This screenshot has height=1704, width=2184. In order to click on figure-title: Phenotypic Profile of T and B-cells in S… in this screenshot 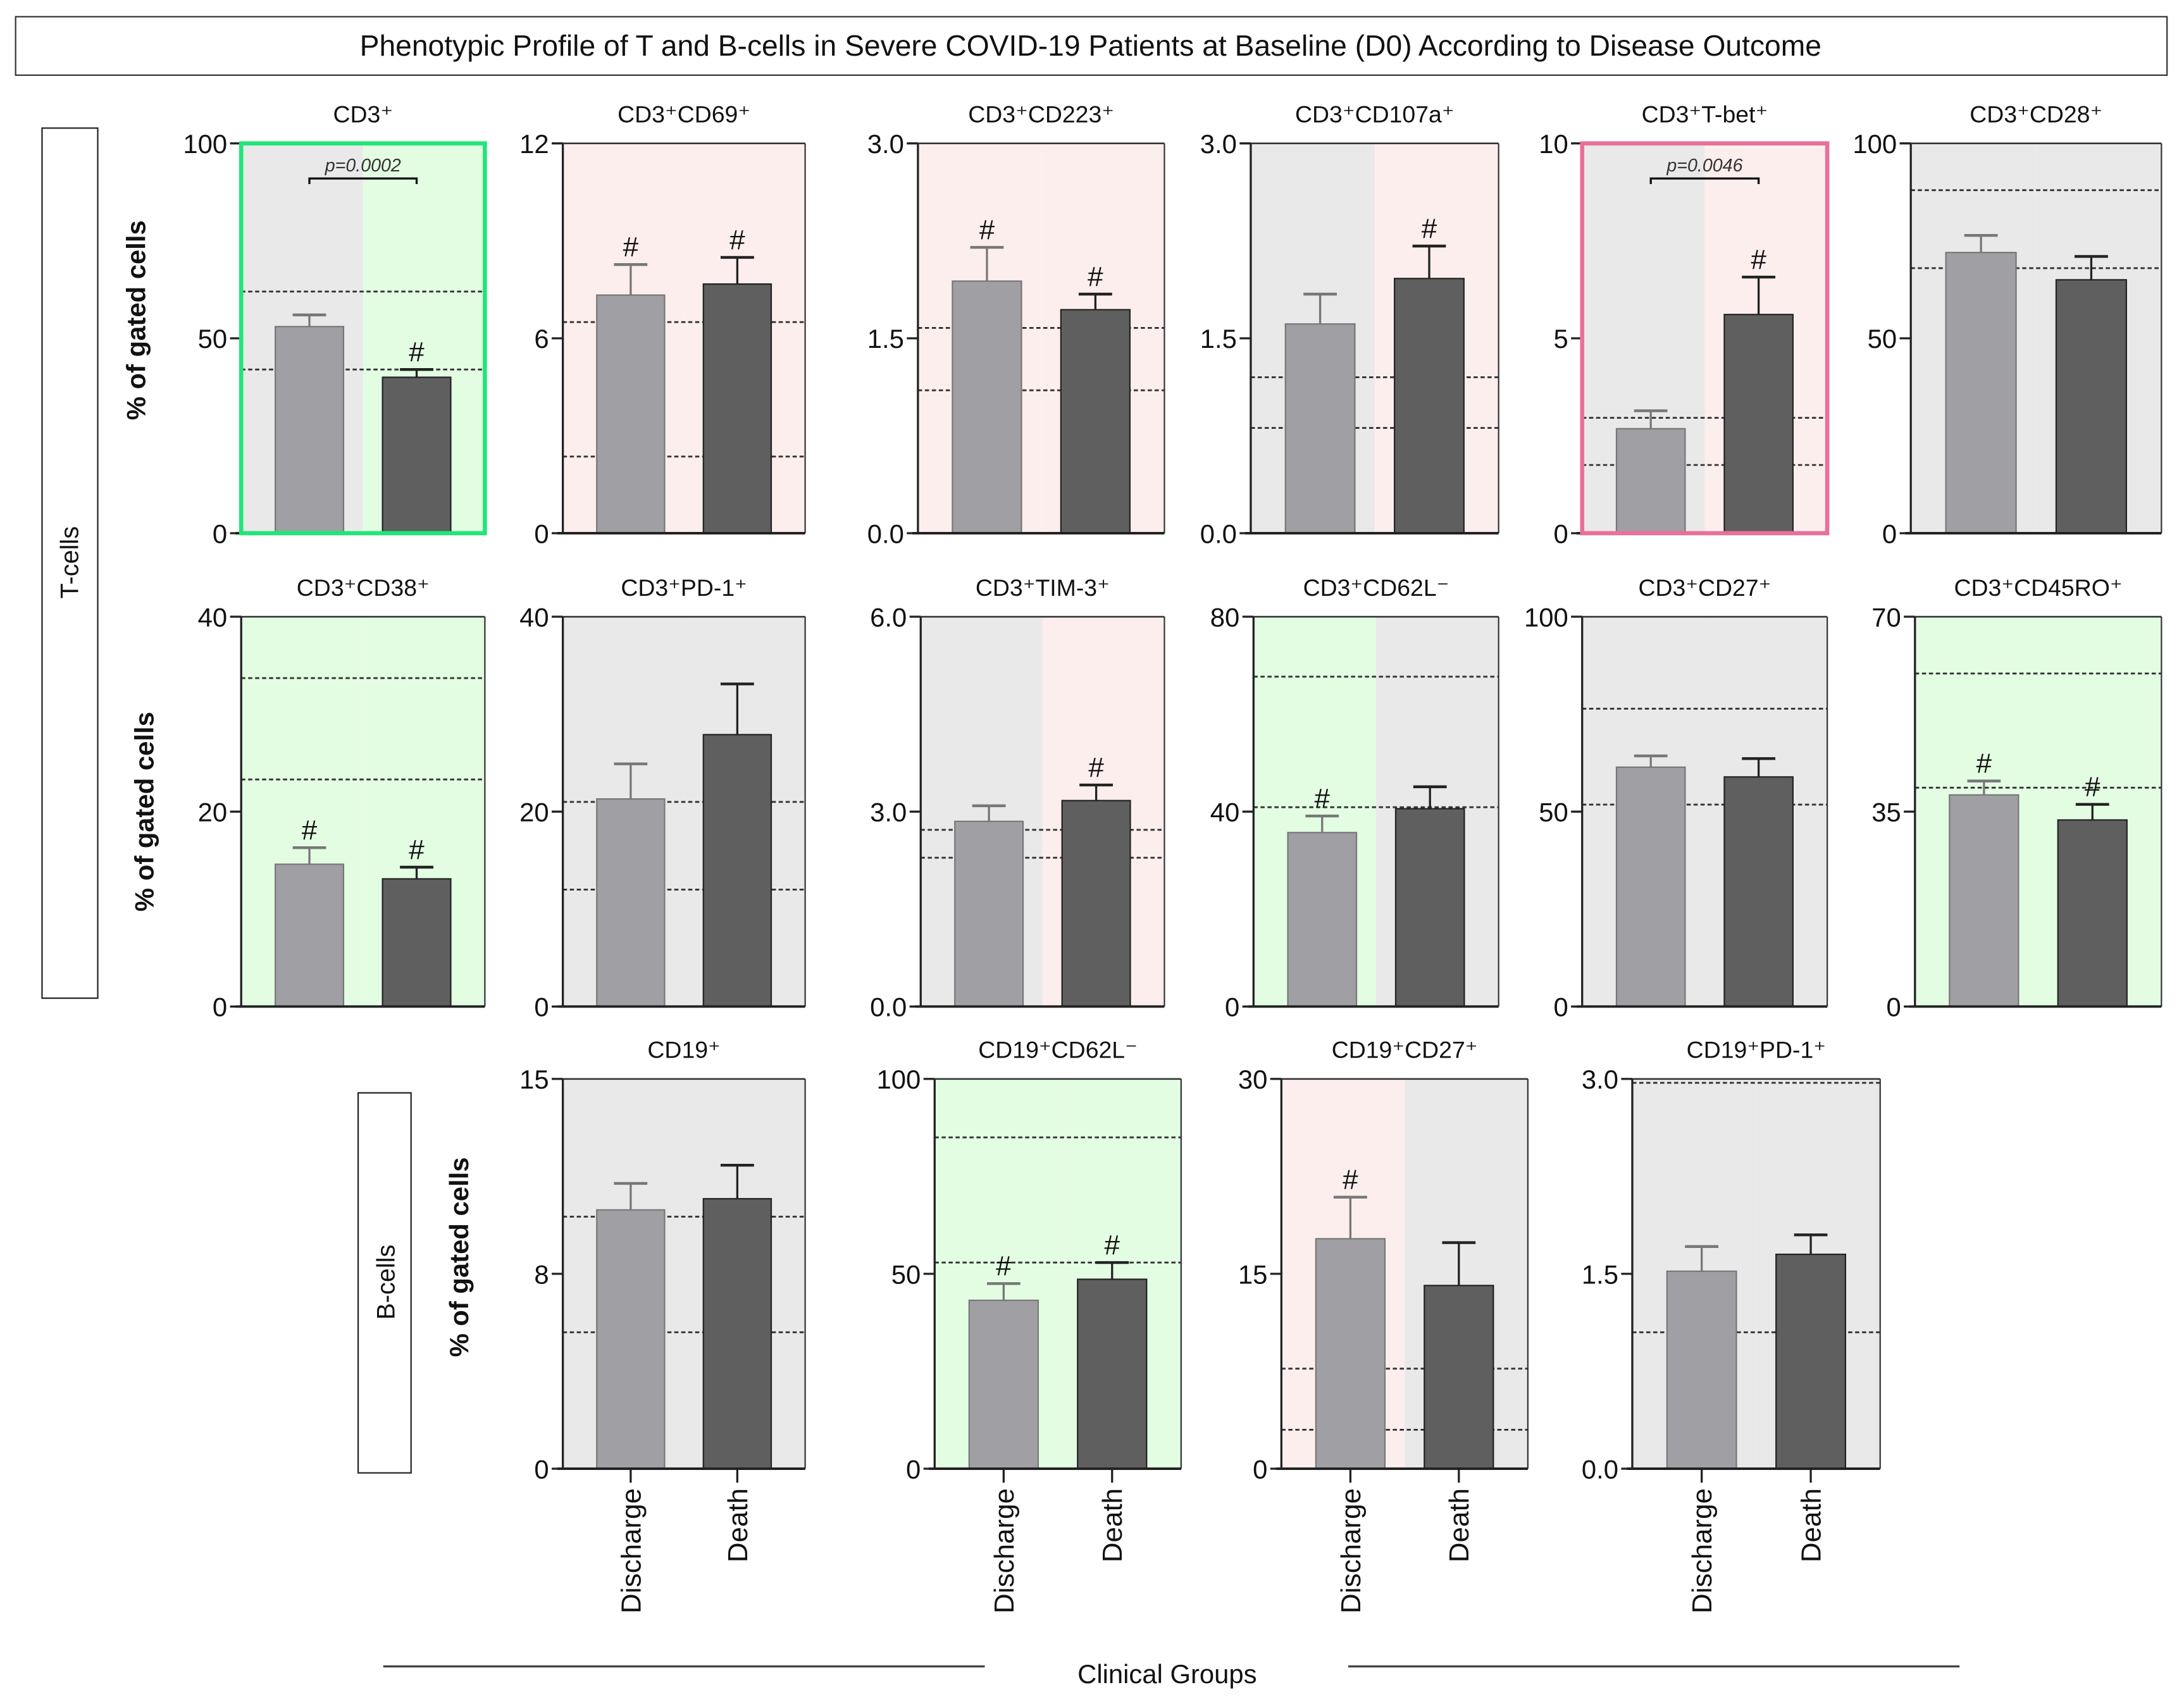, I will do `click(1090, 45)`.